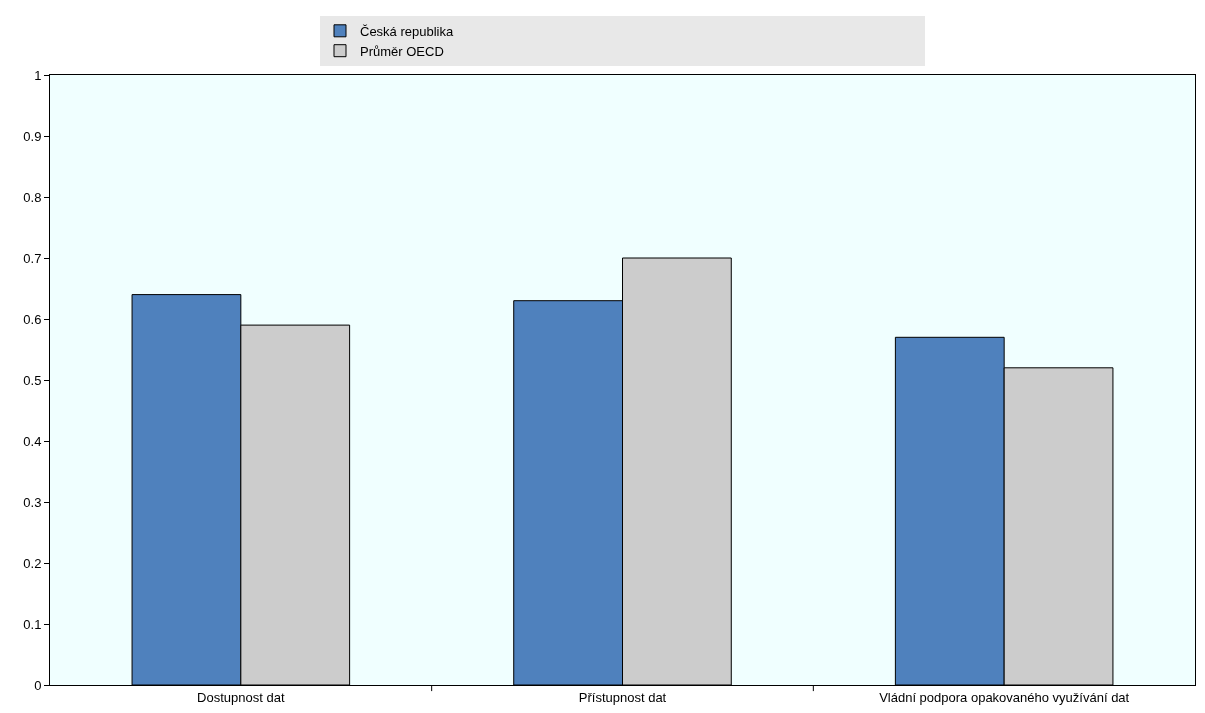  I want to click on y-tick-label: 0.9, so click(32, 136).